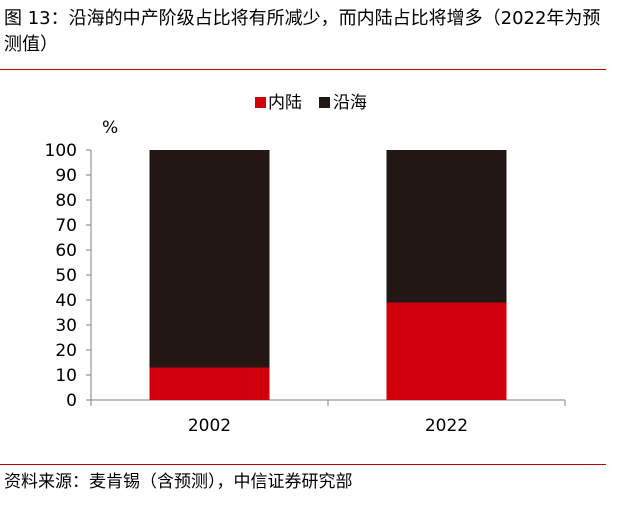  I want to click on x-tick-label: 2002, so click(209, 426).